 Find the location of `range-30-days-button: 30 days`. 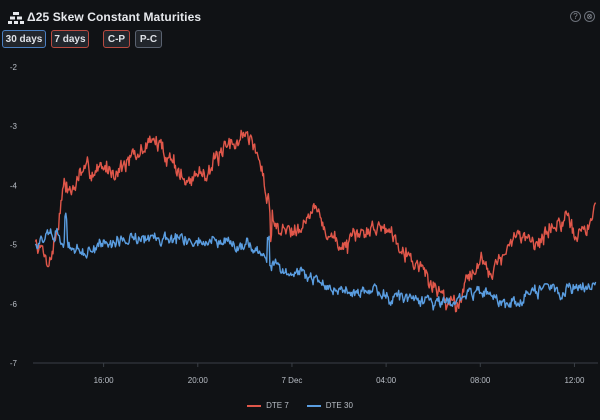

range-30-days-button: 30 days is located at coordinates (24, 39).